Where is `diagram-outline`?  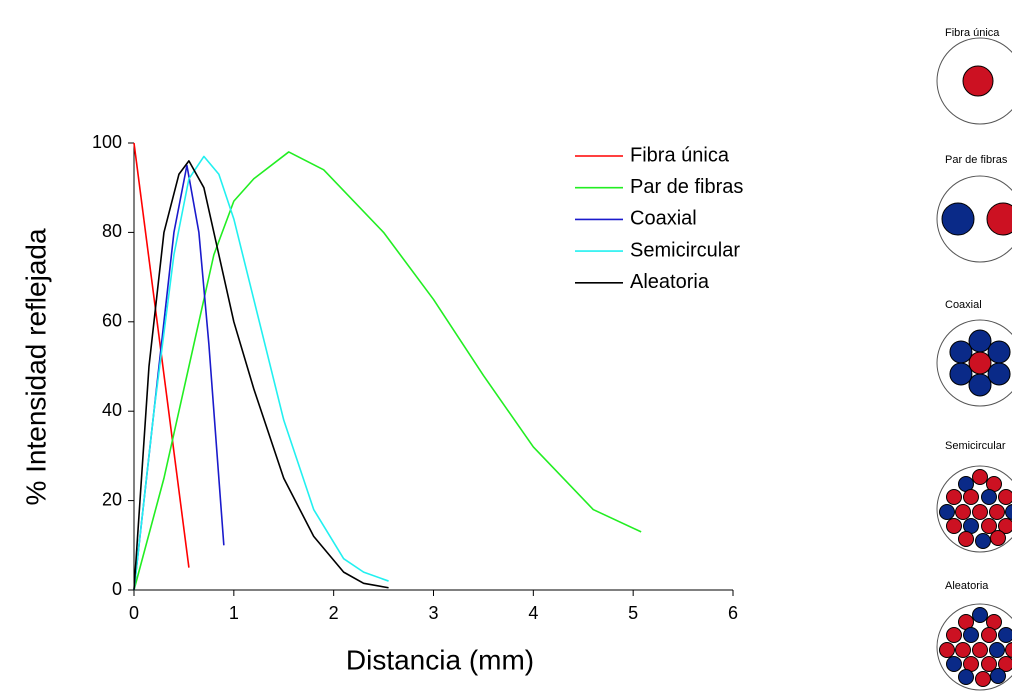
diagram-outline is located at coordinates (974, 219).